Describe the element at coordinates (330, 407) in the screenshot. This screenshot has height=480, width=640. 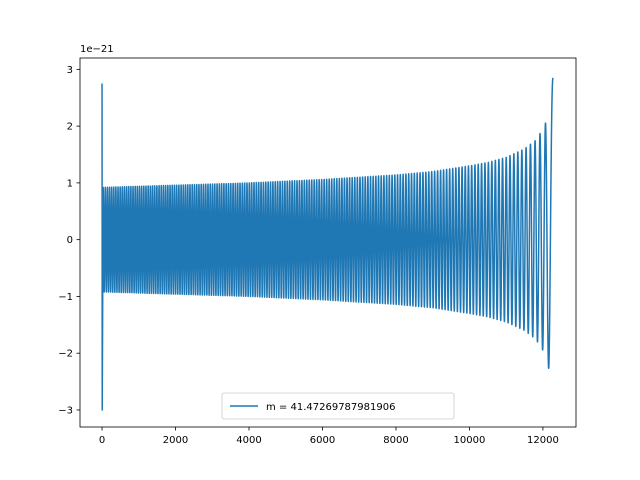
I see `legend-entry-label: m = 41.47269787981906` at that location.